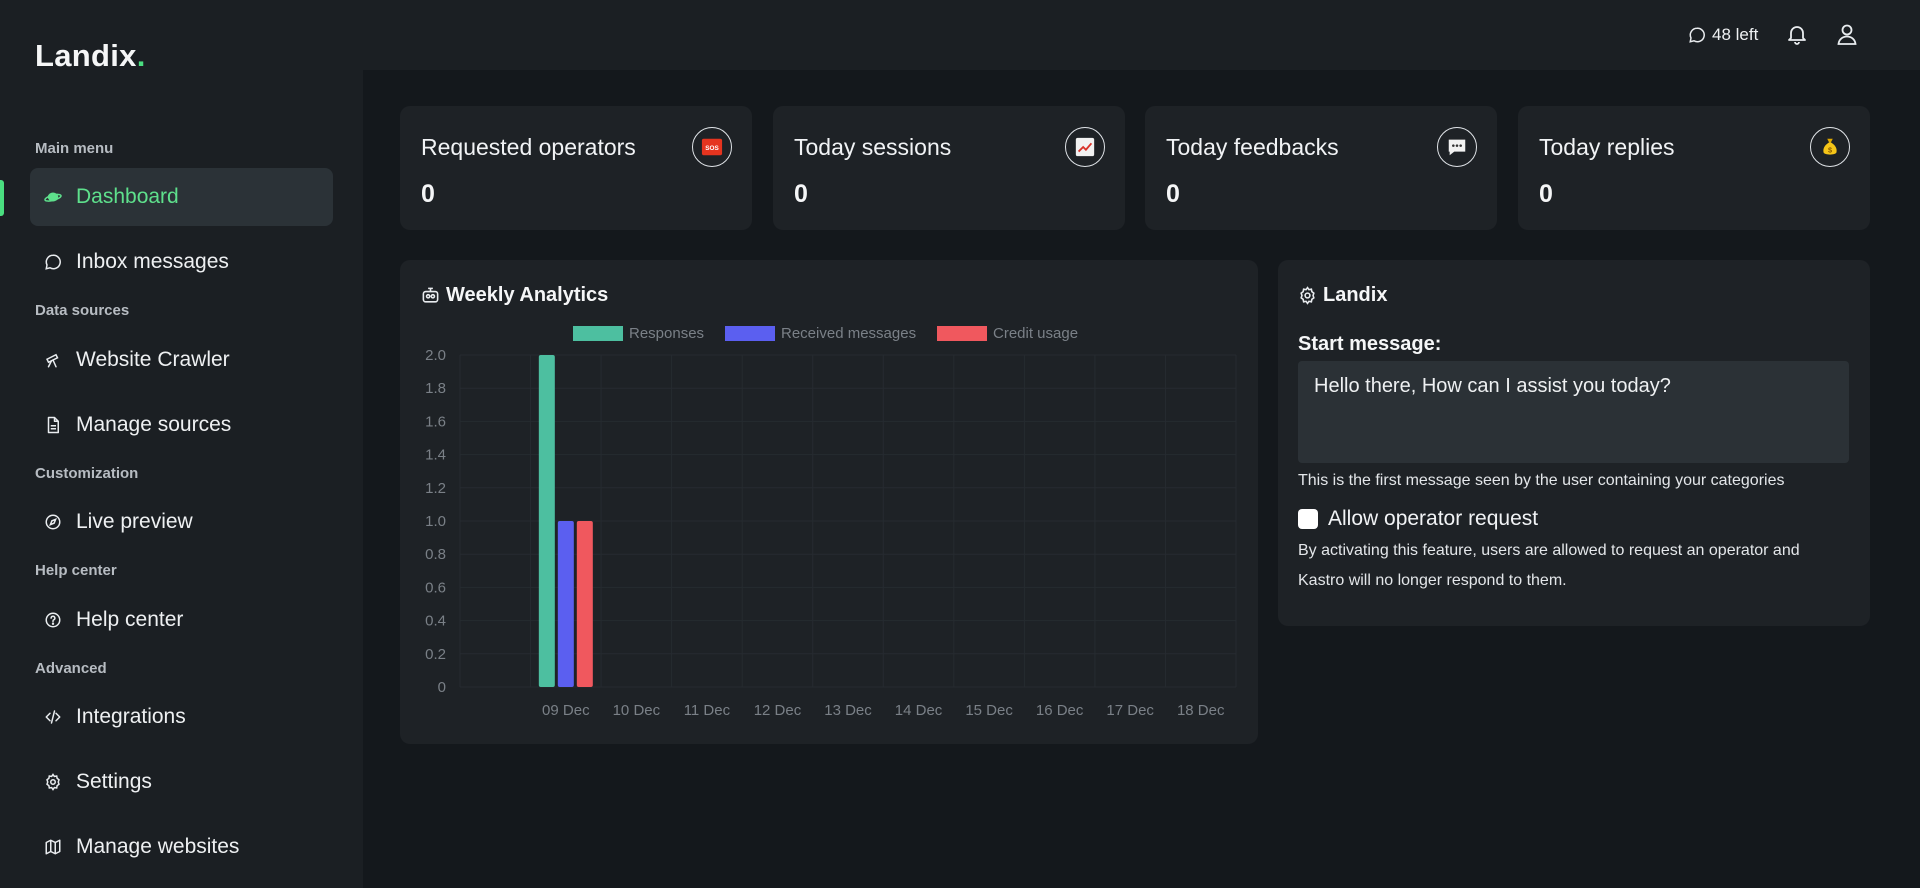 The width and height of the screenshot is (1920, 888). I want to click on section-help-center: Help center, so click(76, 570).